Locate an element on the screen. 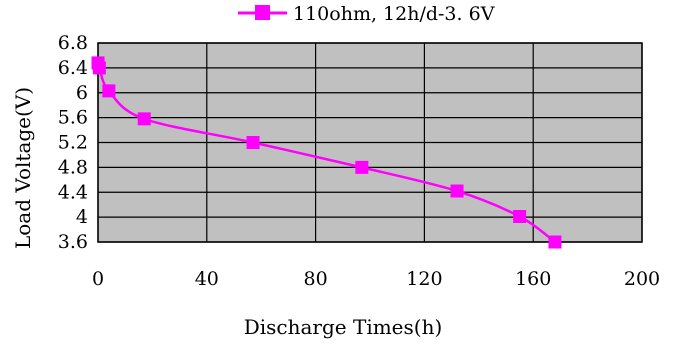  y-tick-label: 4.8 is located at coordinates (73, 167).